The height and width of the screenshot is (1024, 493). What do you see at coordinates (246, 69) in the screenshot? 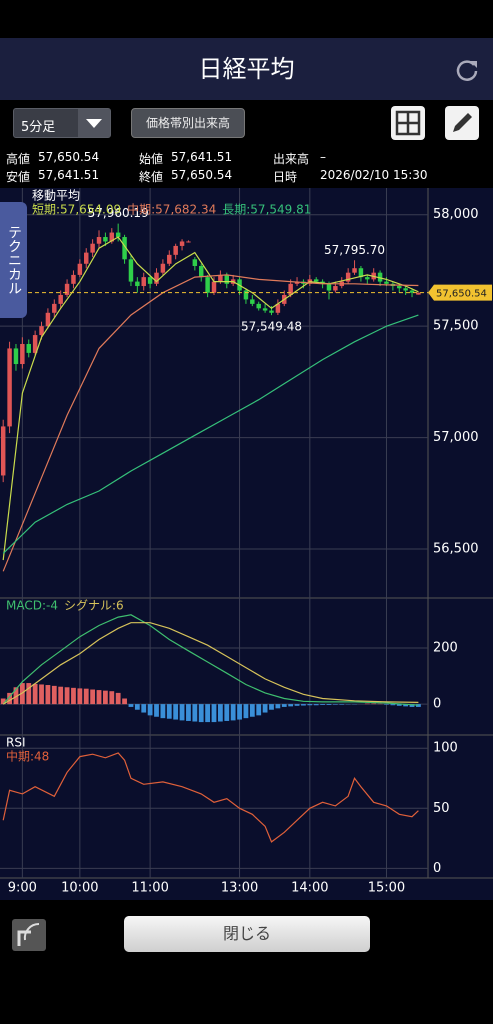
I see `header-title: 日経平均` at bounding box center [246, 69].